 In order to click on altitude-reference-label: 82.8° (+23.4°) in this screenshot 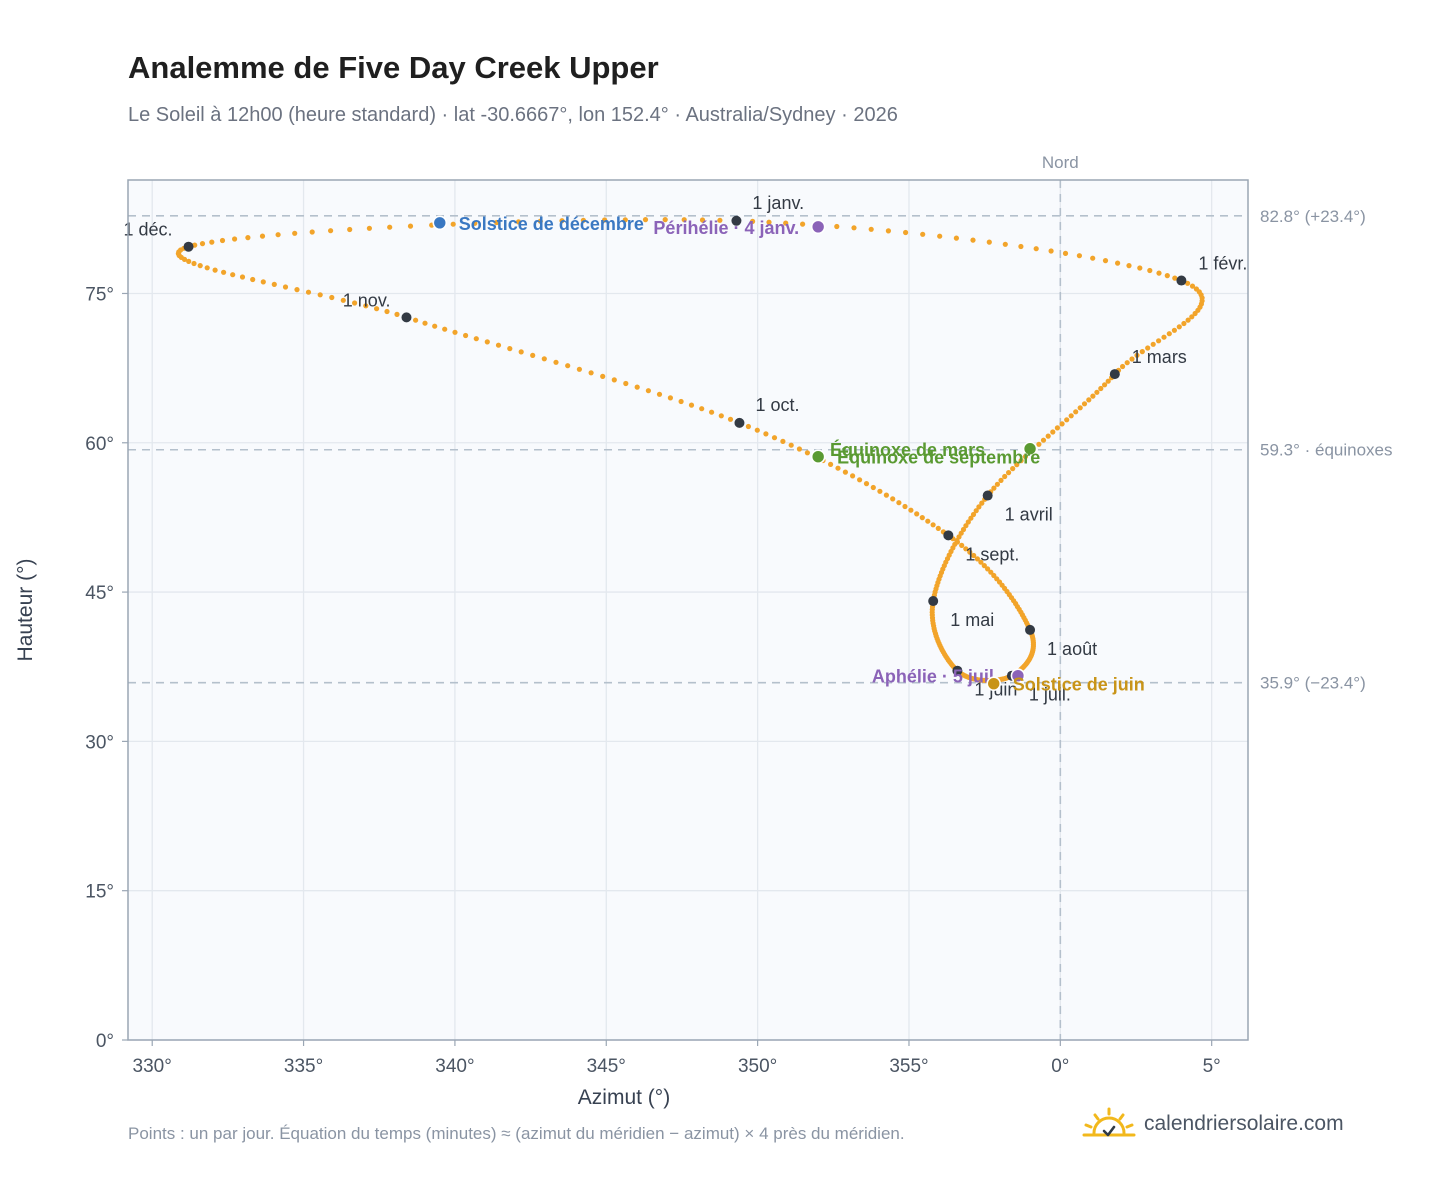, I will do `click(1313, 216)`.